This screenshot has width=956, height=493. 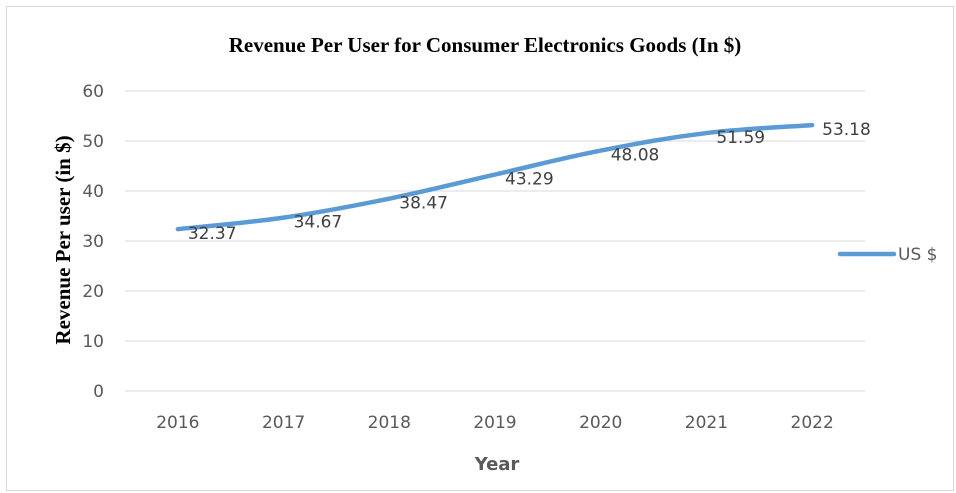 What do you see at coordinates (93, 192) in the screenshot?
I see `y-tick-label: 40` at bounding box center [93, 192].